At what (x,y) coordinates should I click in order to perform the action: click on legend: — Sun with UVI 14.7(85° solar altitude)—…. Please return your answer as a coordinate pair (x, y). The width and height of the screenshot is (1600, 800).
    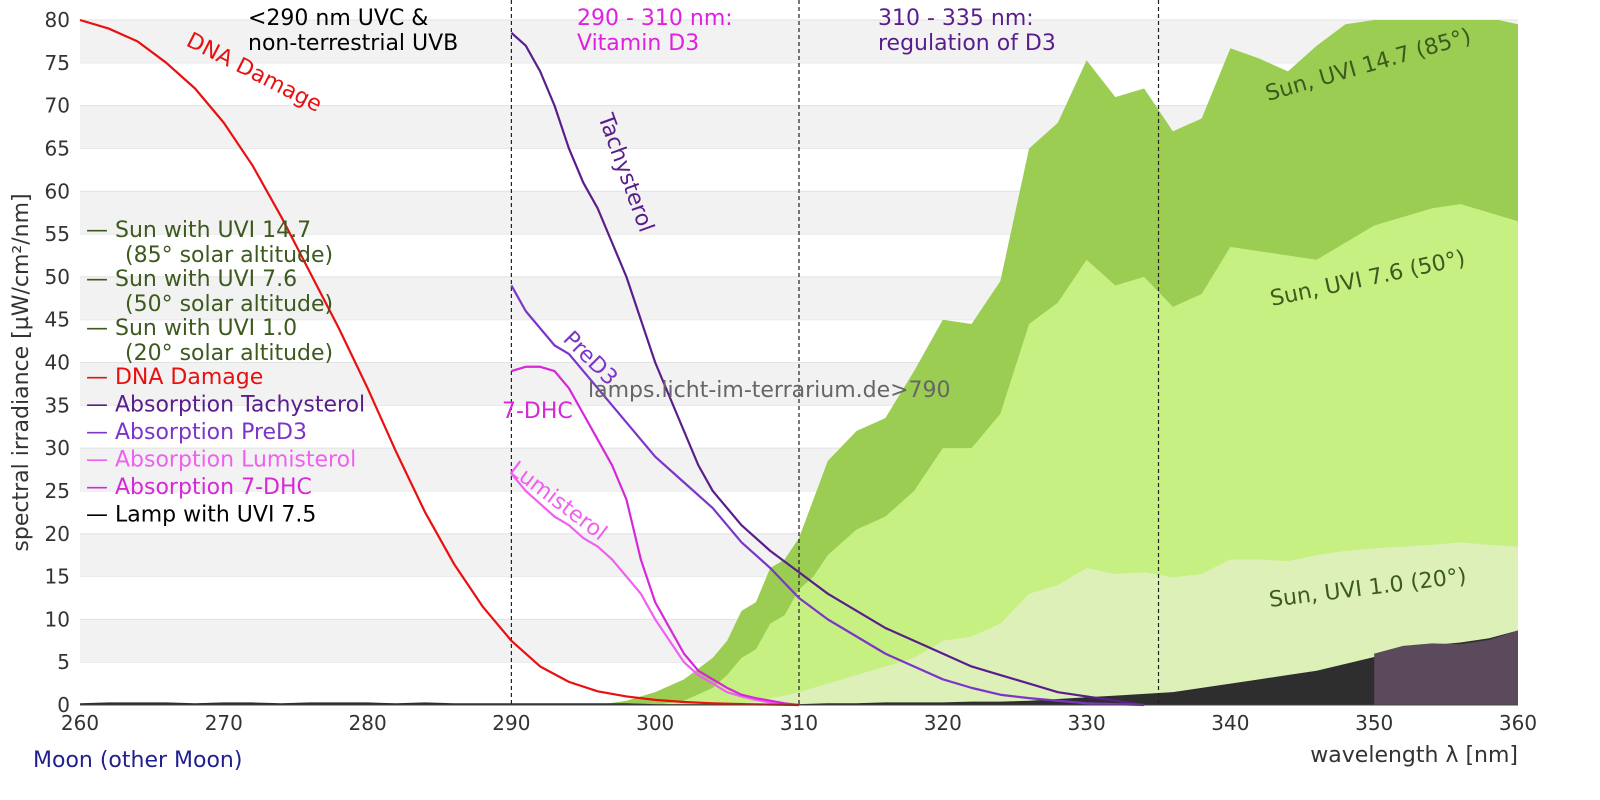
    Looking at the image, I should click on (225, 373).